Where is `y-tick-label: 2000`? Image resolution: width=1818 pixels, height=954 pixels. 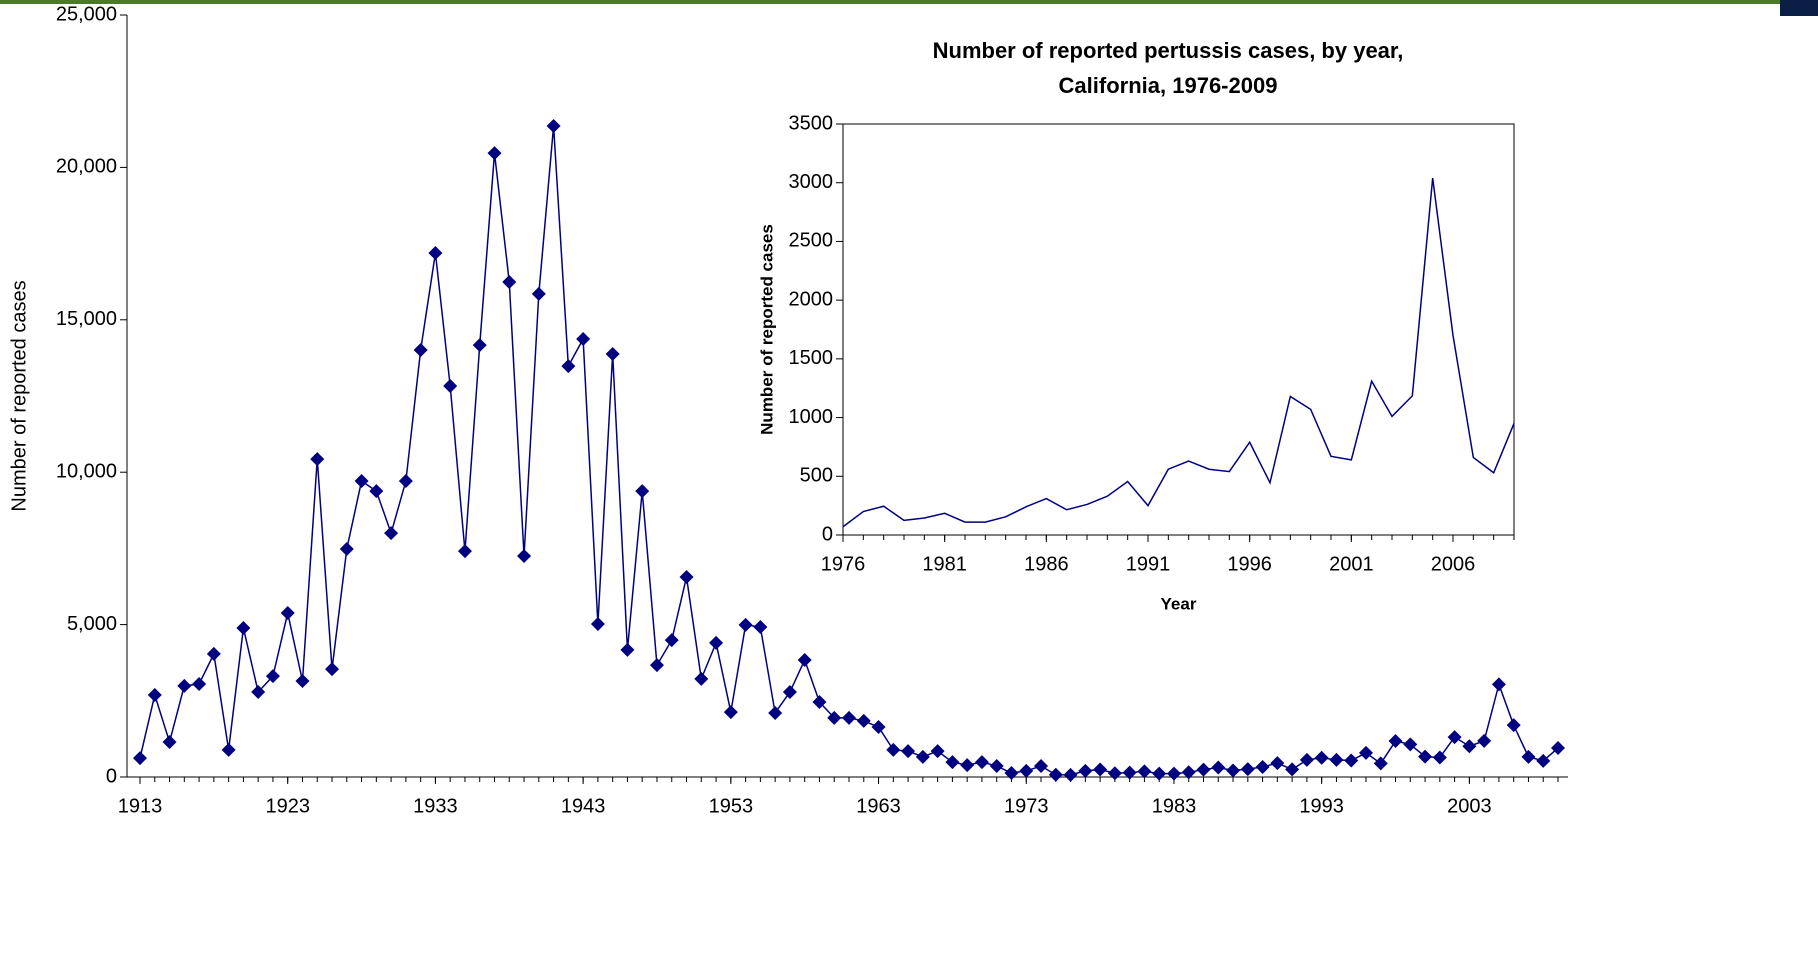
y-tick-label: 2000 is located at coordinates (811, 299).